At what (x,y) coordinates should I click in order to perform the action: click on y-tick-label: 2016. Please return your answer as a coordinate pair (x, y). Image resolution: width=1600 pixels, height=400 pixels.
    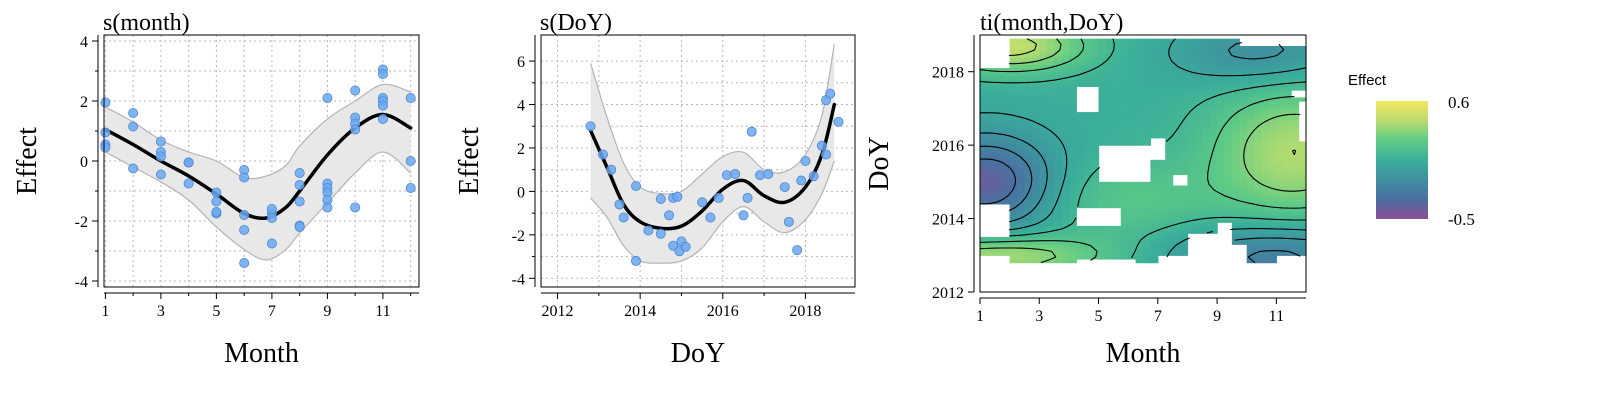
    Looking at the image, I should click on (948, 146).